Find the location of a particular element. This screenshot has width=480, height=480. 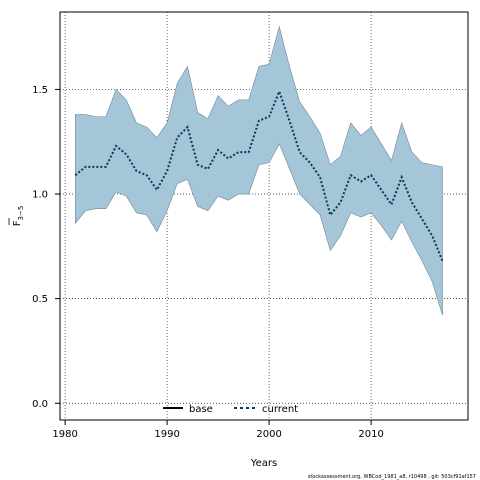

y-tick-label-2: 1.0 is located at coordinates (40, 195).